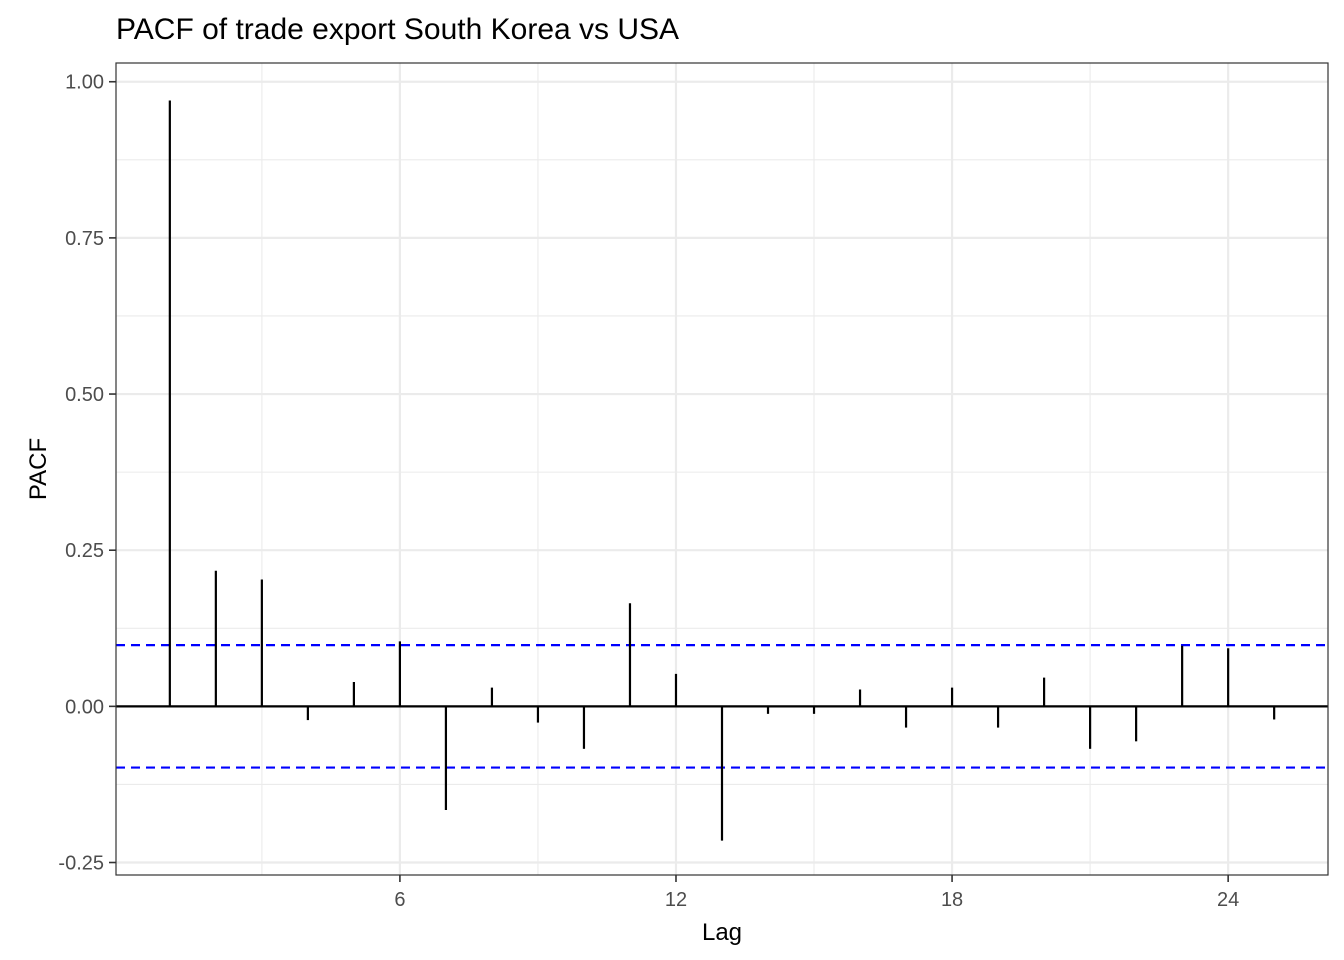 This screenshot has height=960, width=1344. What do you see at coordinates (84, 551) in the screenshot?
I see `y-tick-label: 0.25` at bounding box center [84, 551].